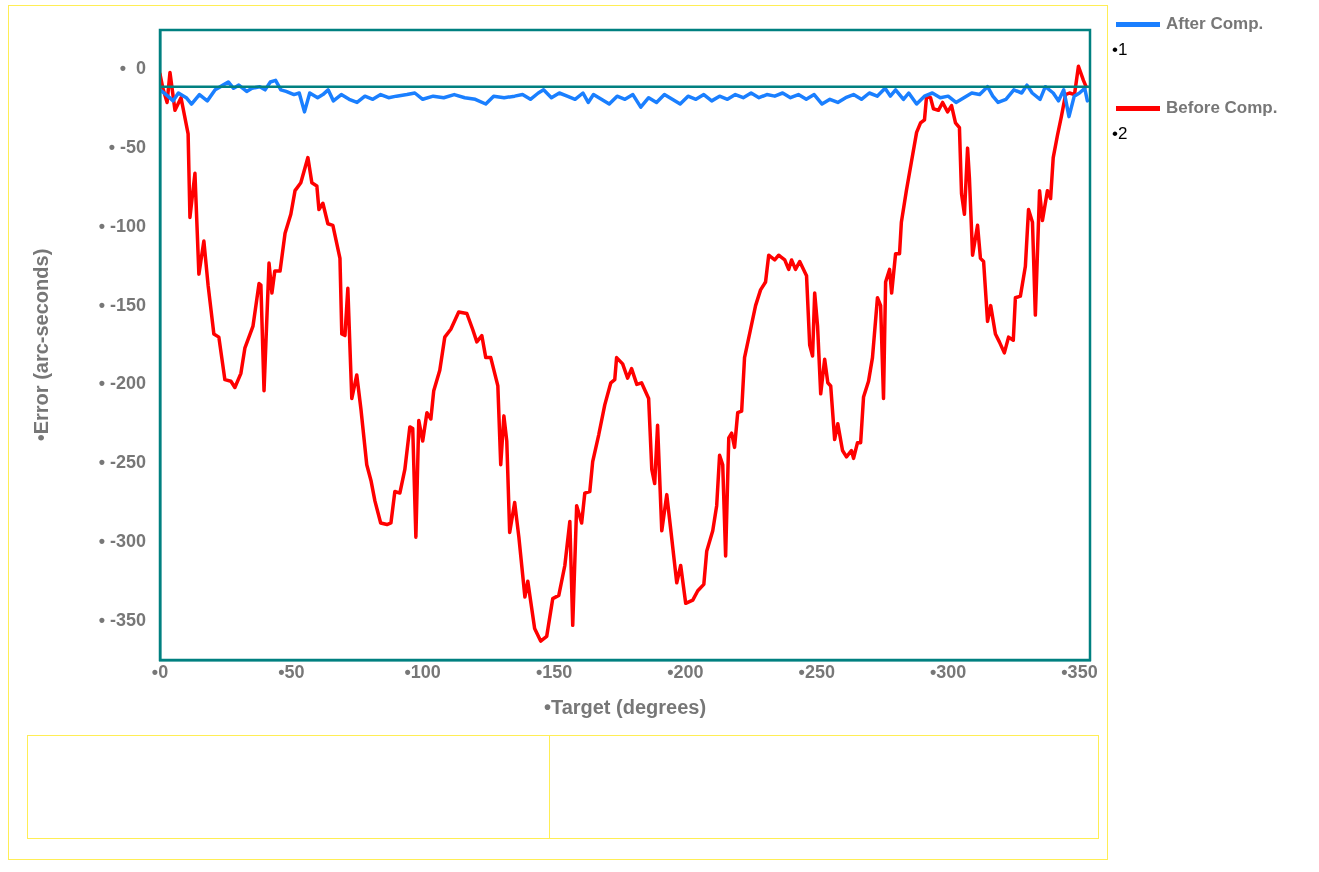  What do you see at coordinates (422, 671) in the screenshot?
I see `x-tick-label: •100` at bounding box center [422, 671].